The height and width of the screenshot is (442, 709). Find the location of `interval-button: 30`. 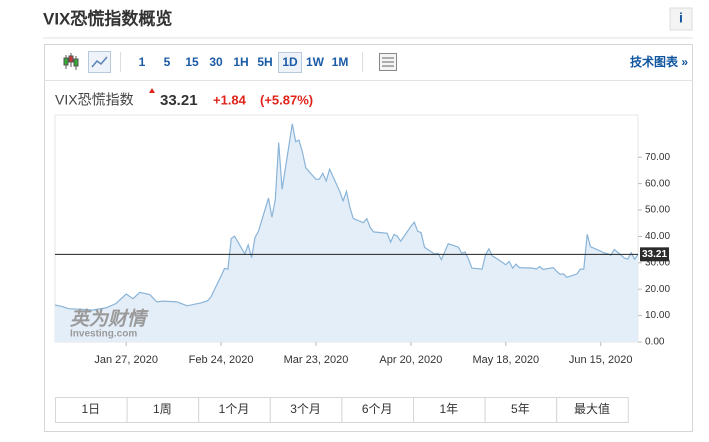

interval-button: 30 is located at coordinates (216, 62).